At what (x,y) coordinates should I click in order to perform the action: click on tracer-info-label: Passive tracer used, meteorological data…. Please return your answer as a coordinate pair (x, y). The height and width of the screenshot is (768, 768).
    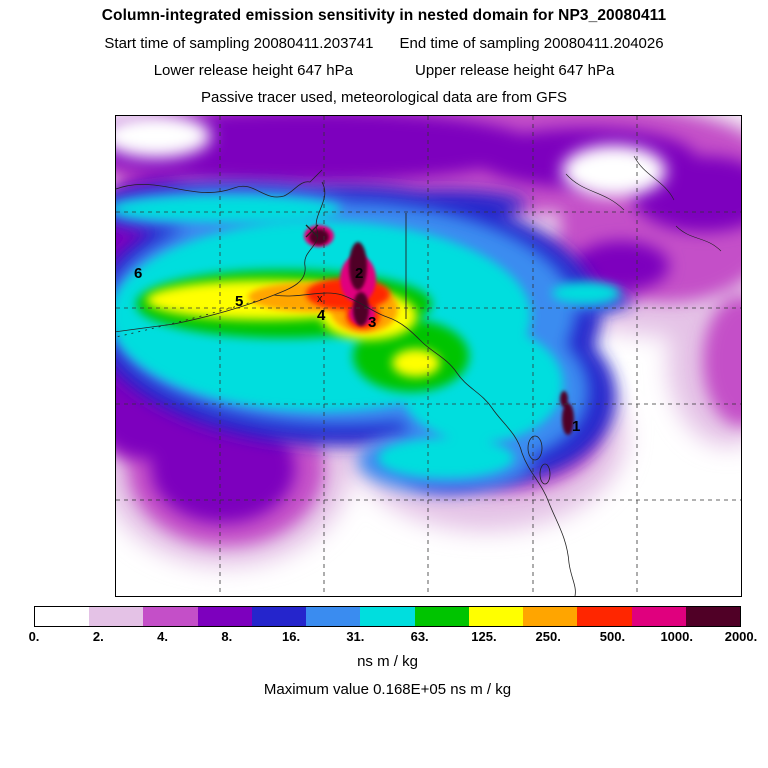
    Looking at the image, I should click on (384, 97).